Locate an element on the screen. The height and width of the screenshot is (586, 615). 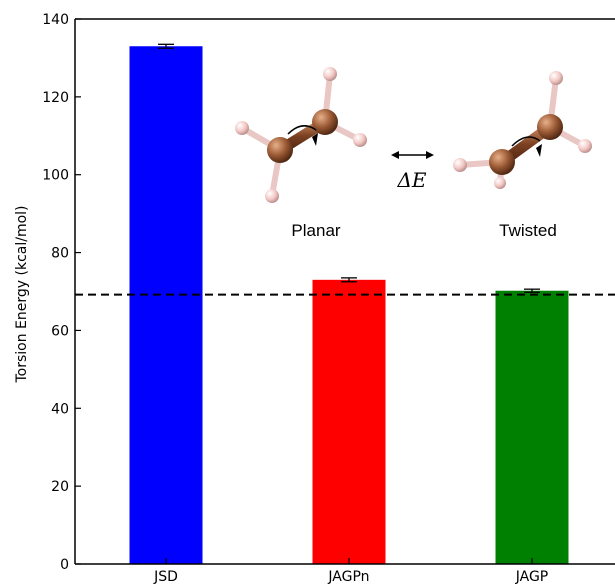
error-bar-jagpn is located at coordinates (349, 280).